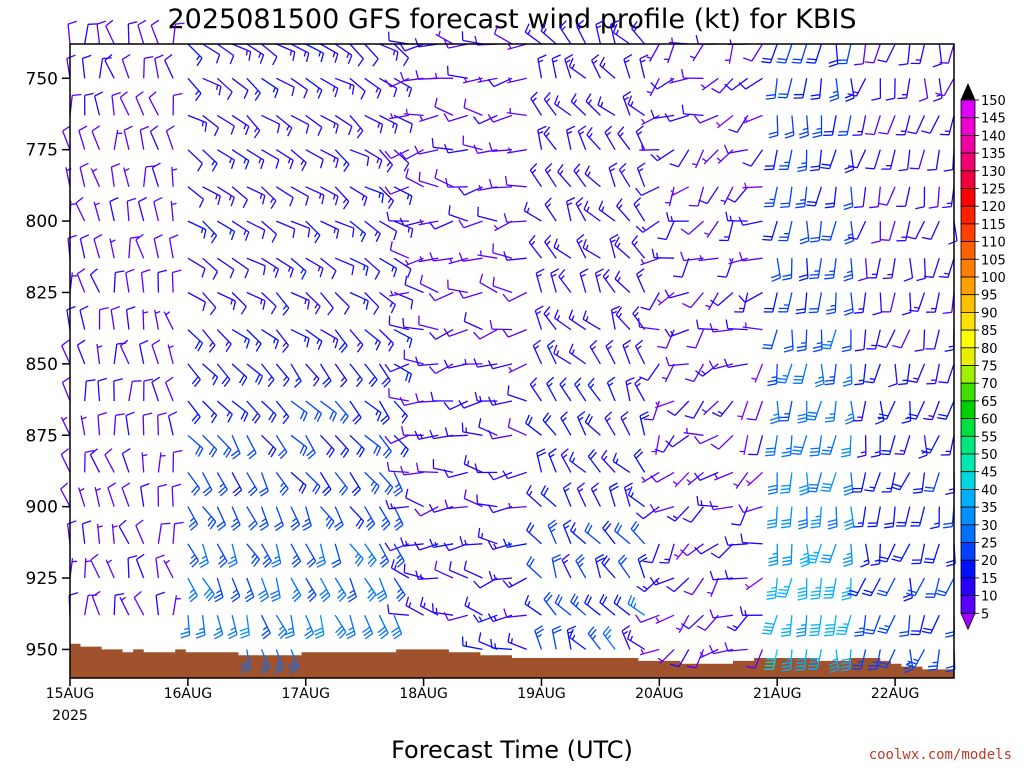 The width and height of the screenshot is (1024, 768). I want to click on colorbar-label: 50, so click(989, 455).